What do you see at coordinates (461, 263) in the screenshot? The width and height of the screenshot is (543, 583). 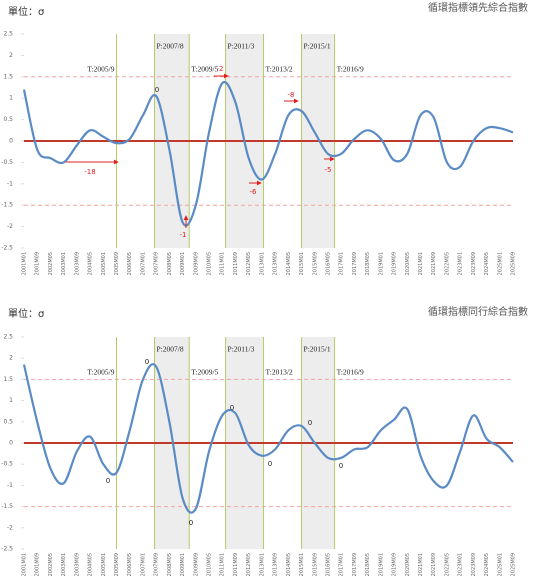 I see `x-tick-label: 2023M01` at bounding box center [461, 263].